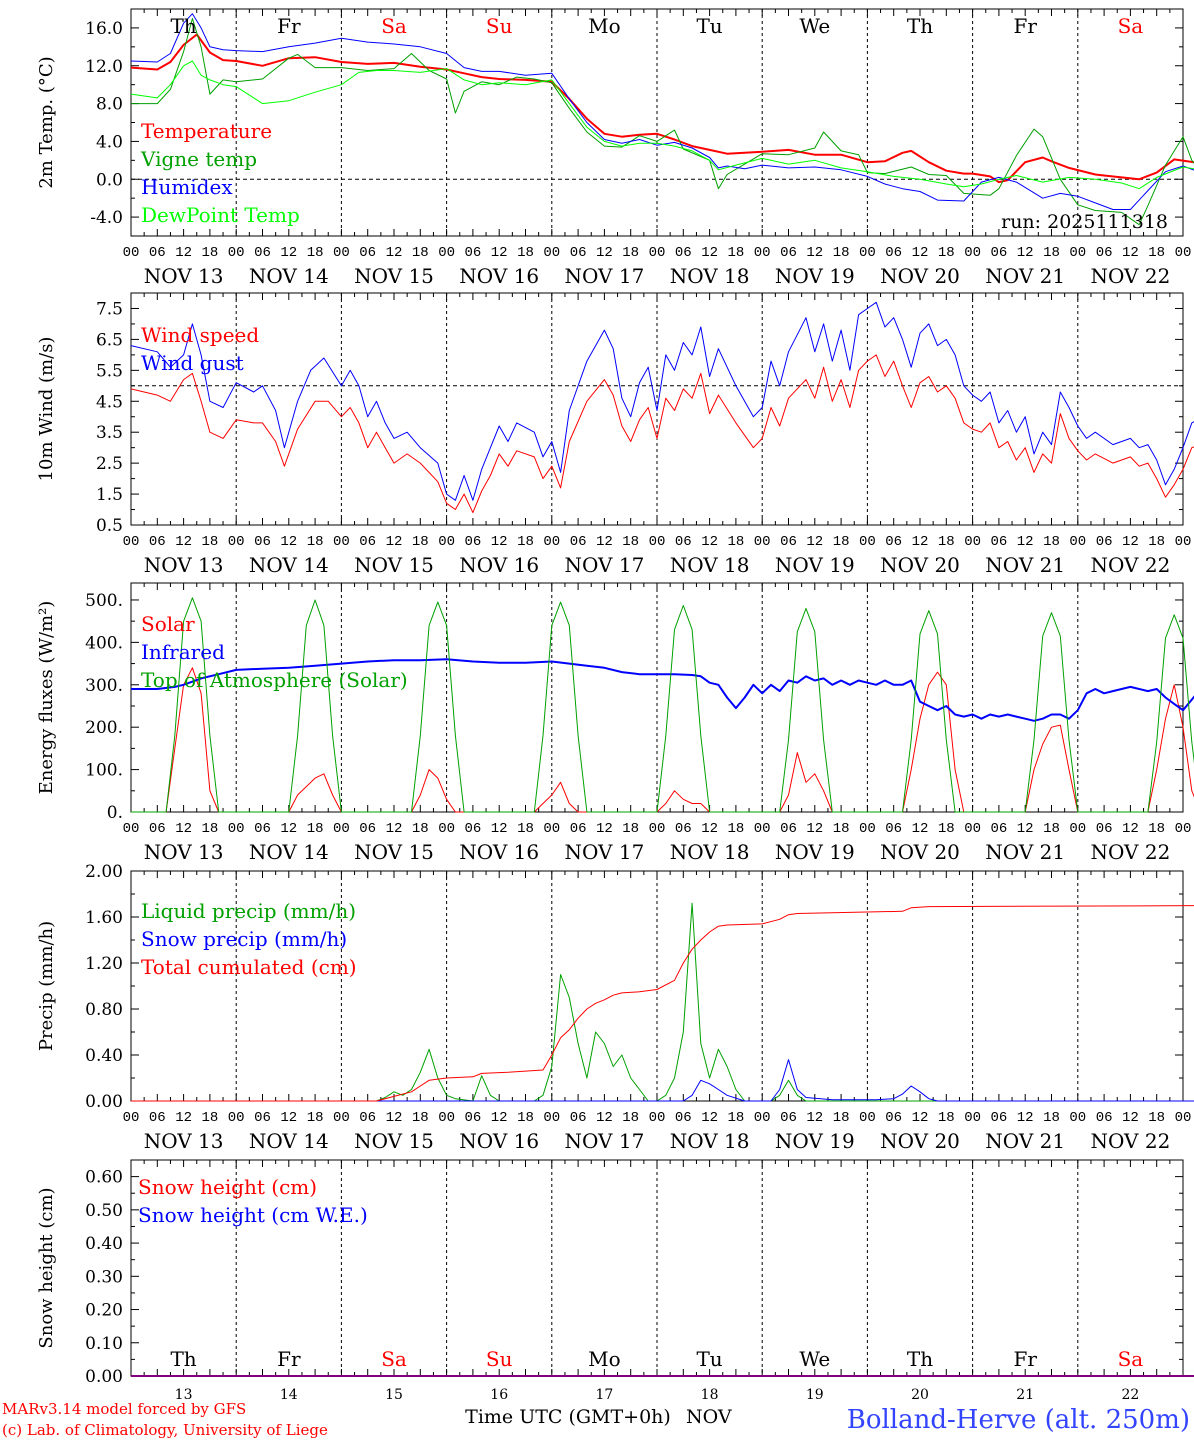 Image resolution: width=1194 pixels, height=1440 pixels. I want to click on snow-ytick-label: 0.30, so click(104, 1277).